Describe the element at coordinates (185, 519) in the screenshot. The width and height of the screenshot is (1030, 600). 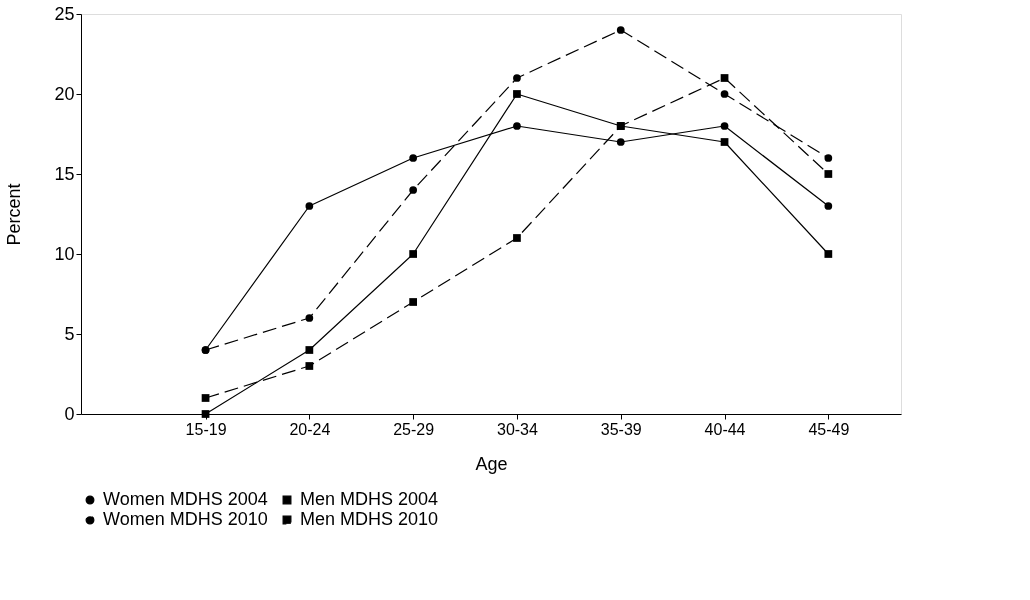
I see `legend-label: Women MDHS 2010` at that location.